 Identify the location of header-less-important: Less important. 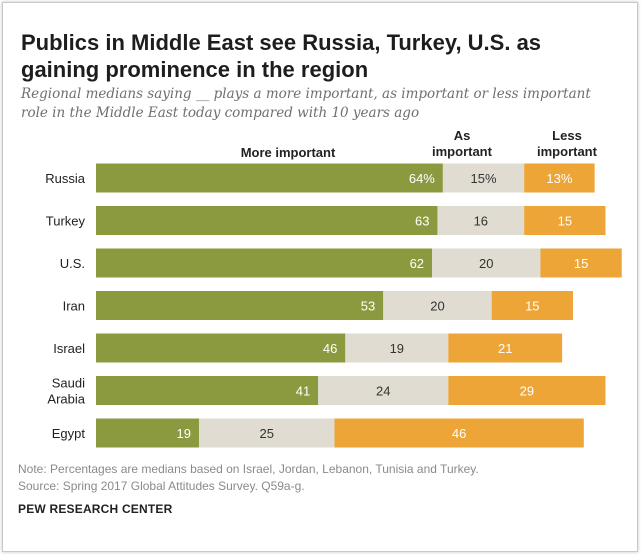
(567, 143).